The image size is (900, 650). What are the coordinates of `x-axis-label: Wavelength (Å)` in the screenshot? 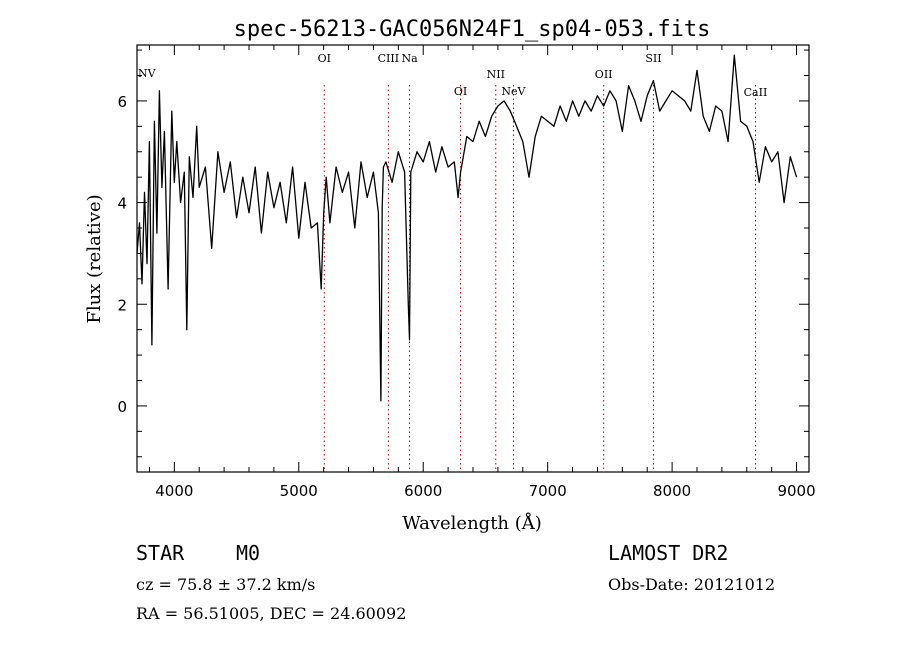 It's located at (472, 523).